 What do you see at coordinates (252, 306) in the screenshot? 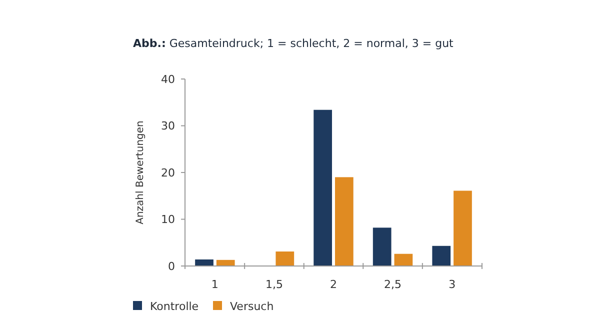
I see `legend-label: Versuch` at bounding box center [252, 306].